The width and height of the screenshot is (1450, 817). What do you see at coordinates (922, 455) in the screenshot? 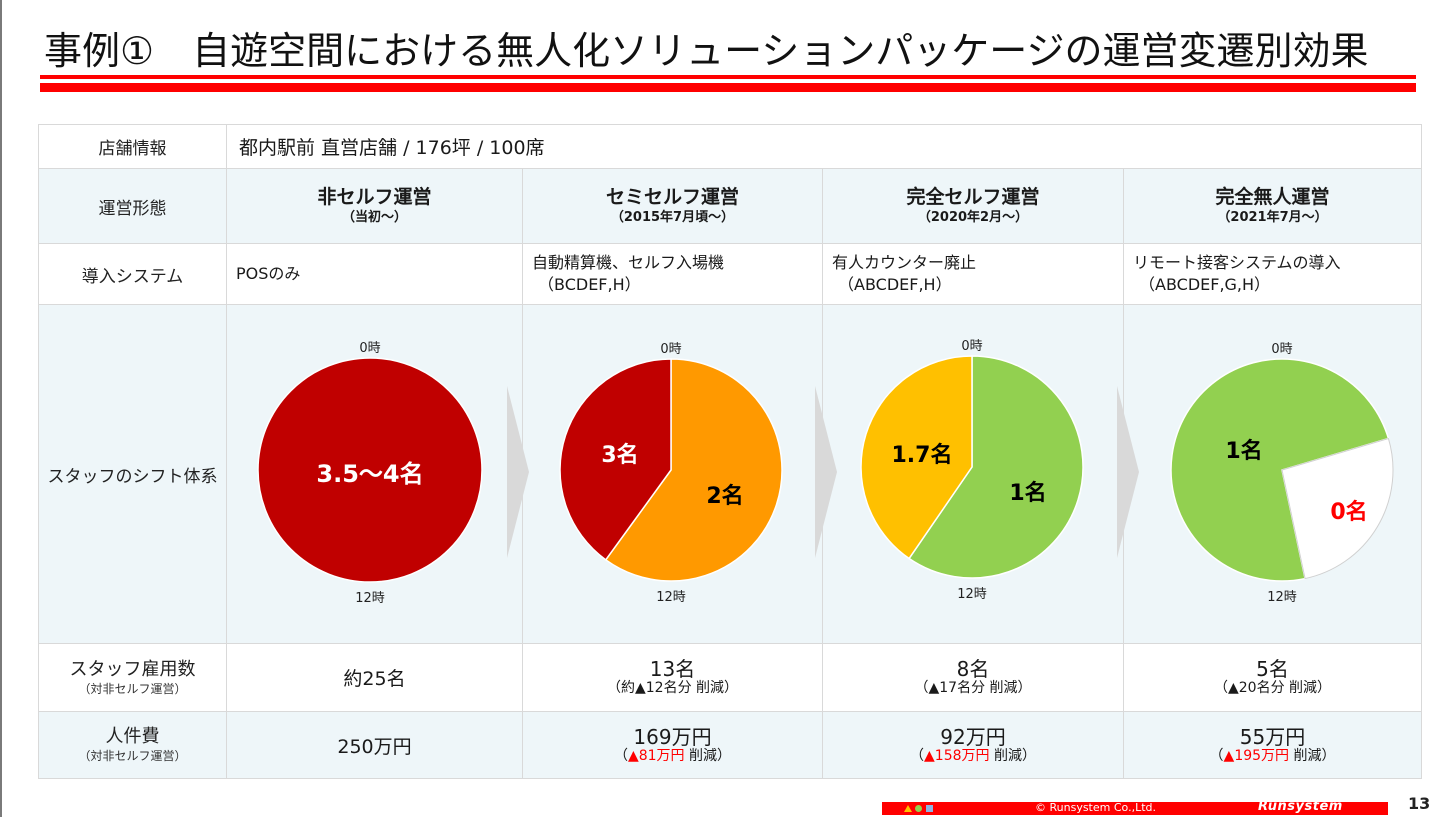
I see `pie-slice-label: 1.7名` at bounding box center [922, 455].